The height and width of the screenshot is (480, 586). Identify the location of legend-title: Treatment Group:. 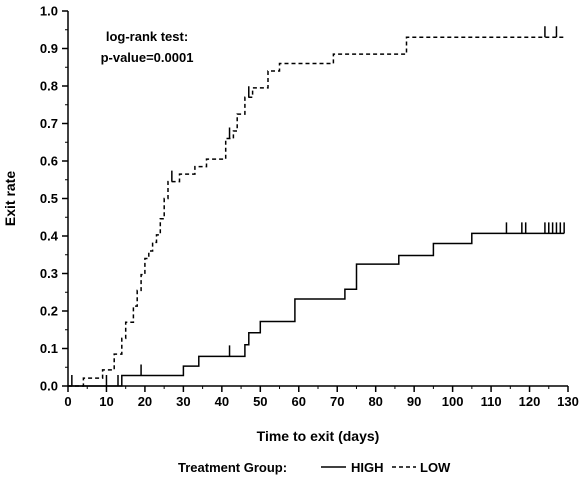
(232, 467).